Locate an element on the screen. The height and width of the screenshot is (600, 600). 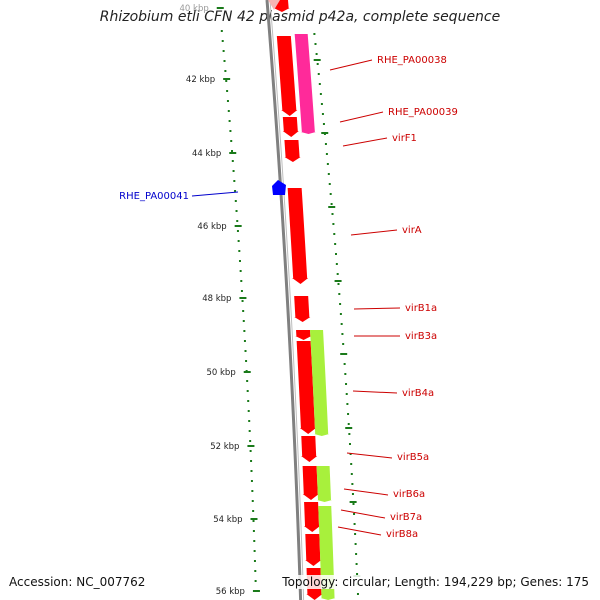
faded-gene-arrow is located at coordinates (274, 5).